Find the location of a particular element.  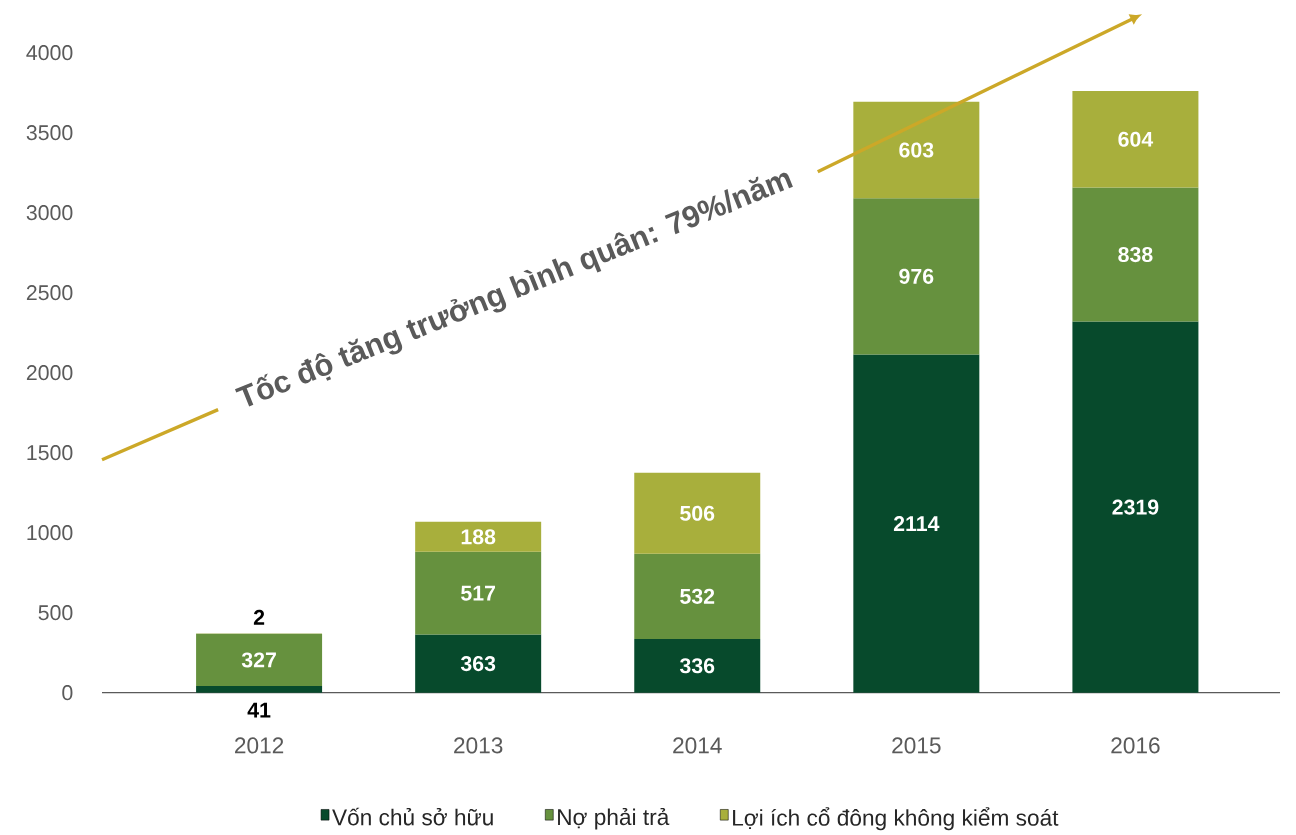

y-tick-label: 0 is located at coordinates (67, 693).